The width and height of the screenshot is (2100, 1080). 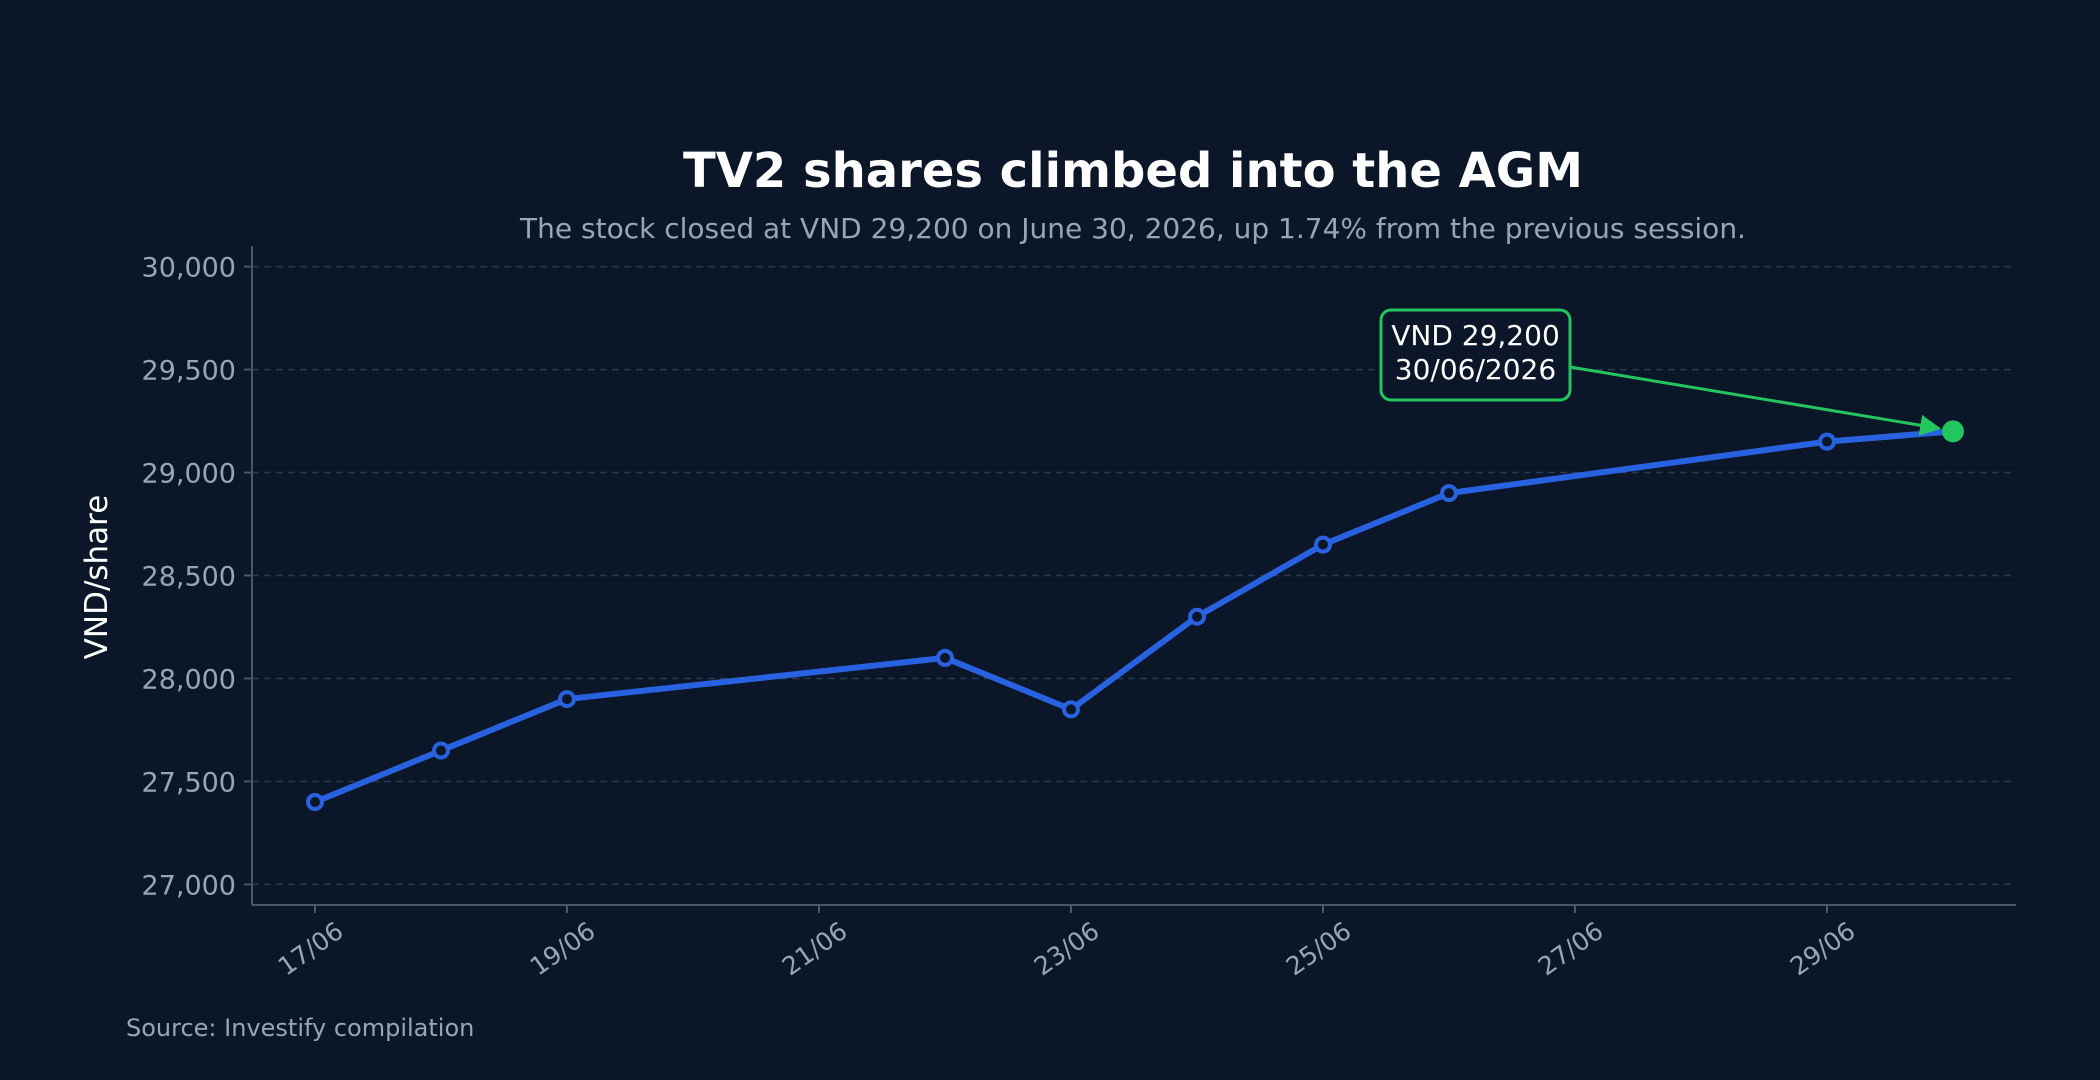 I want to click on y-tick-label: 28,500, so click(x=189, y=577).